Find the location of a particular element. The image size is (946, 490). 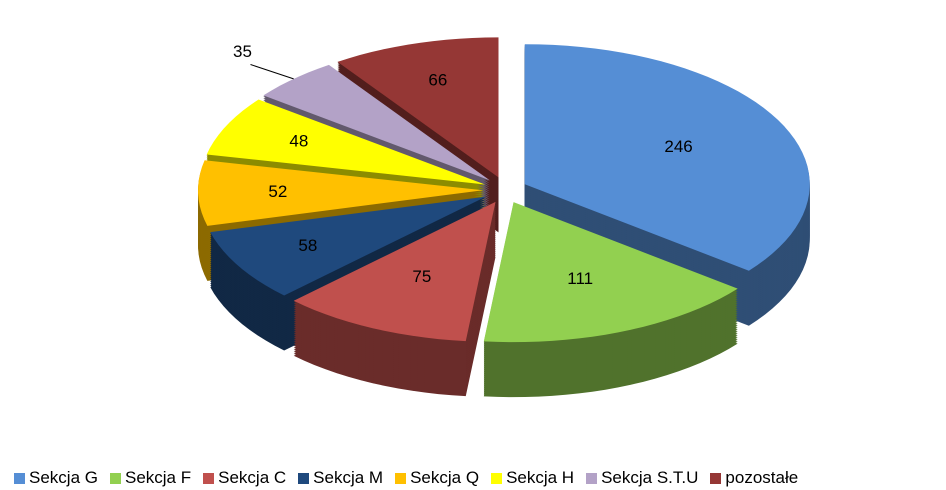

data-label: 75 is located at coordinates (421, 276).